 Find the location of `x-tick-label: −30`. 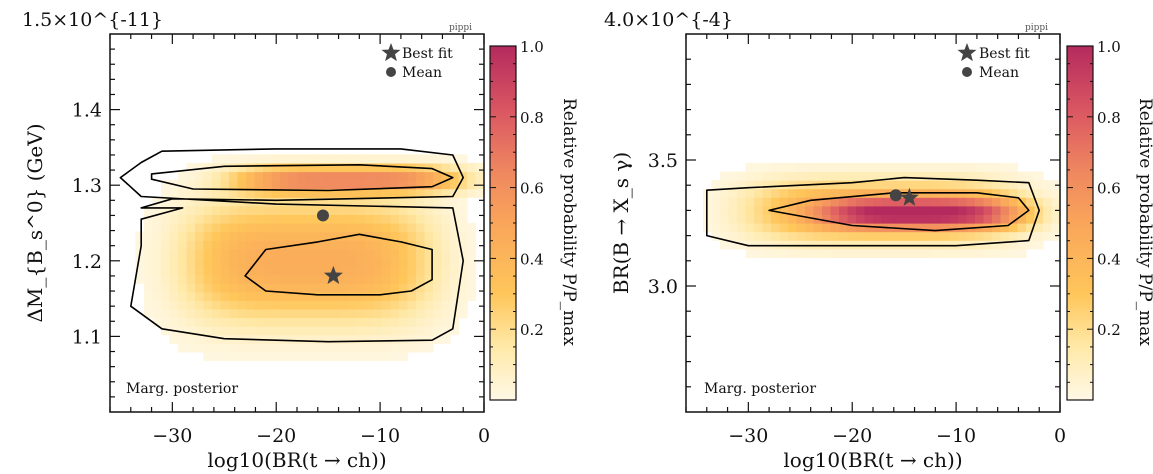

x-tick-label: −30 is located at coordinates (172, 436).